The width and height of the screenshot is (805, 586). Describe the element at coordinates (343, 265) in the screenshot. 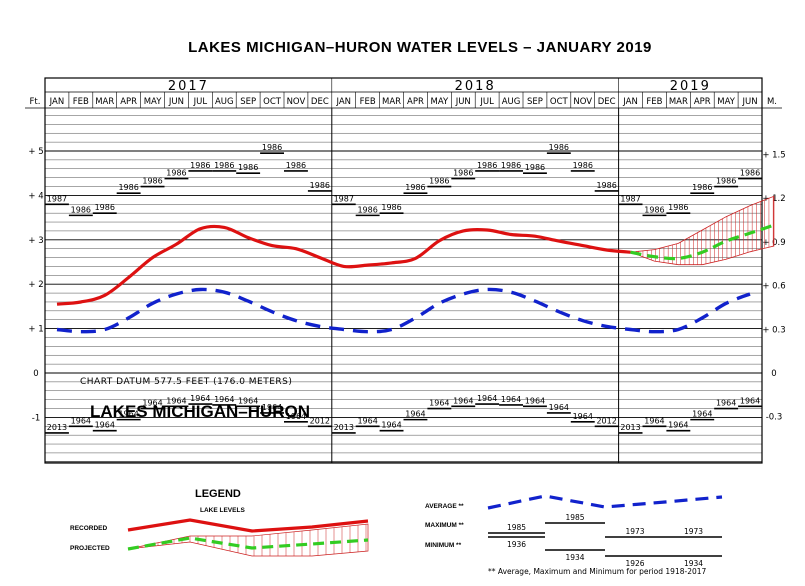

I see `recorded-level-line` at that location.